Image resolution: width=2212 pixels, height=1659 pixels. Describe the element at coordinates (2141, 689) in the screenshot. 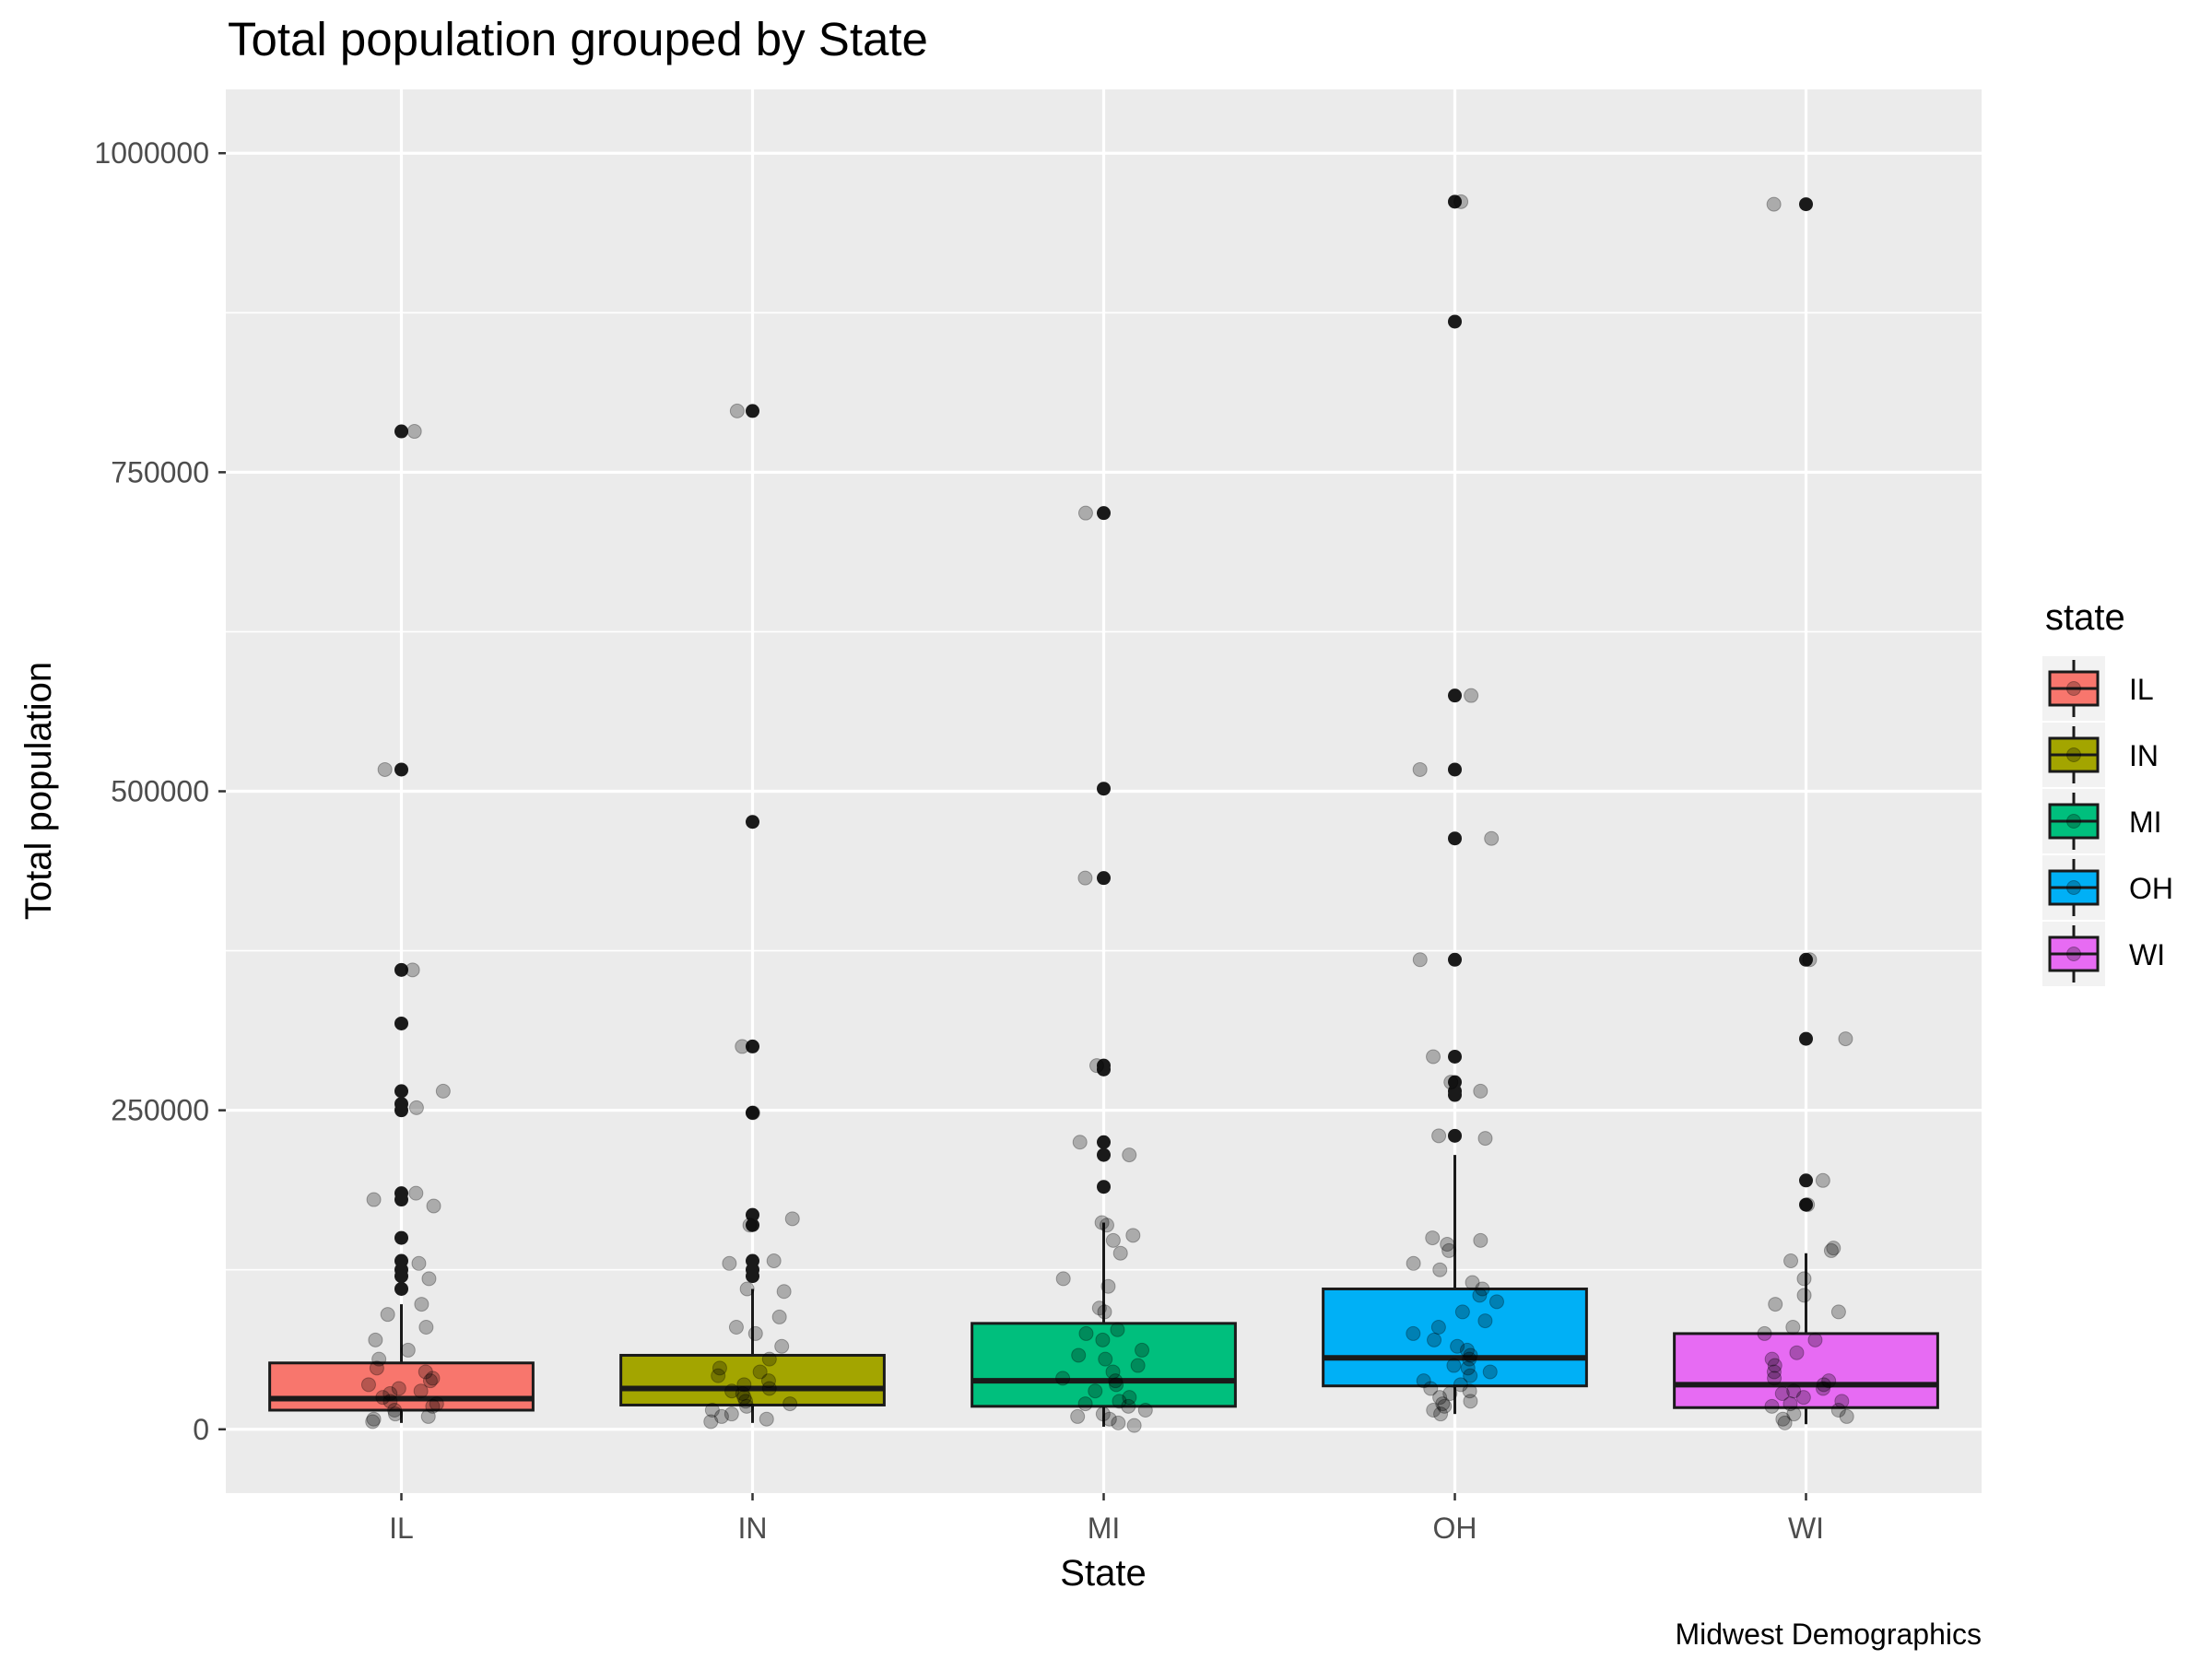

I see `legend-label-il: IL` at that location.